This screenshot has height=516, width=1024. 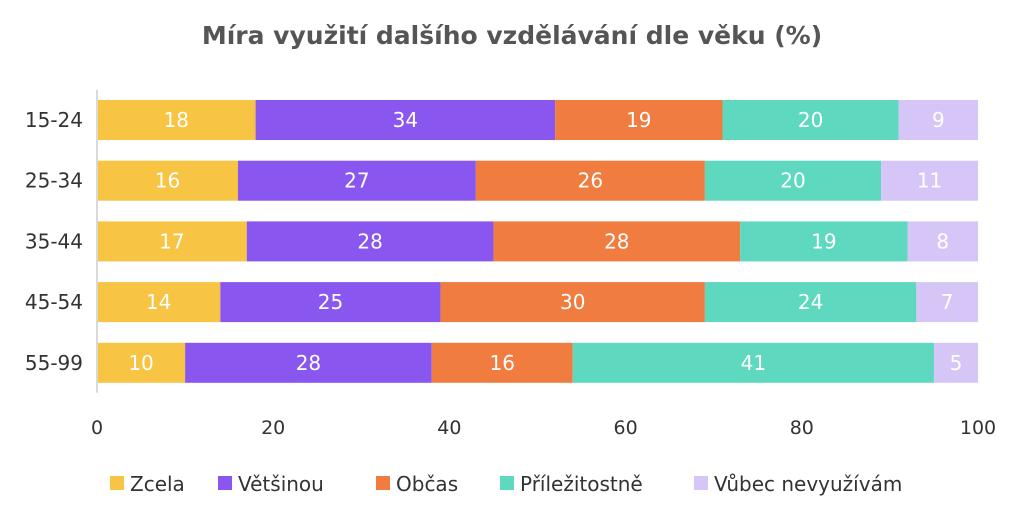 What do you see at coordinates (581, 484) in the screenshot?
I see `legend-label: Příležitostně` at bounding box center [581, 484].